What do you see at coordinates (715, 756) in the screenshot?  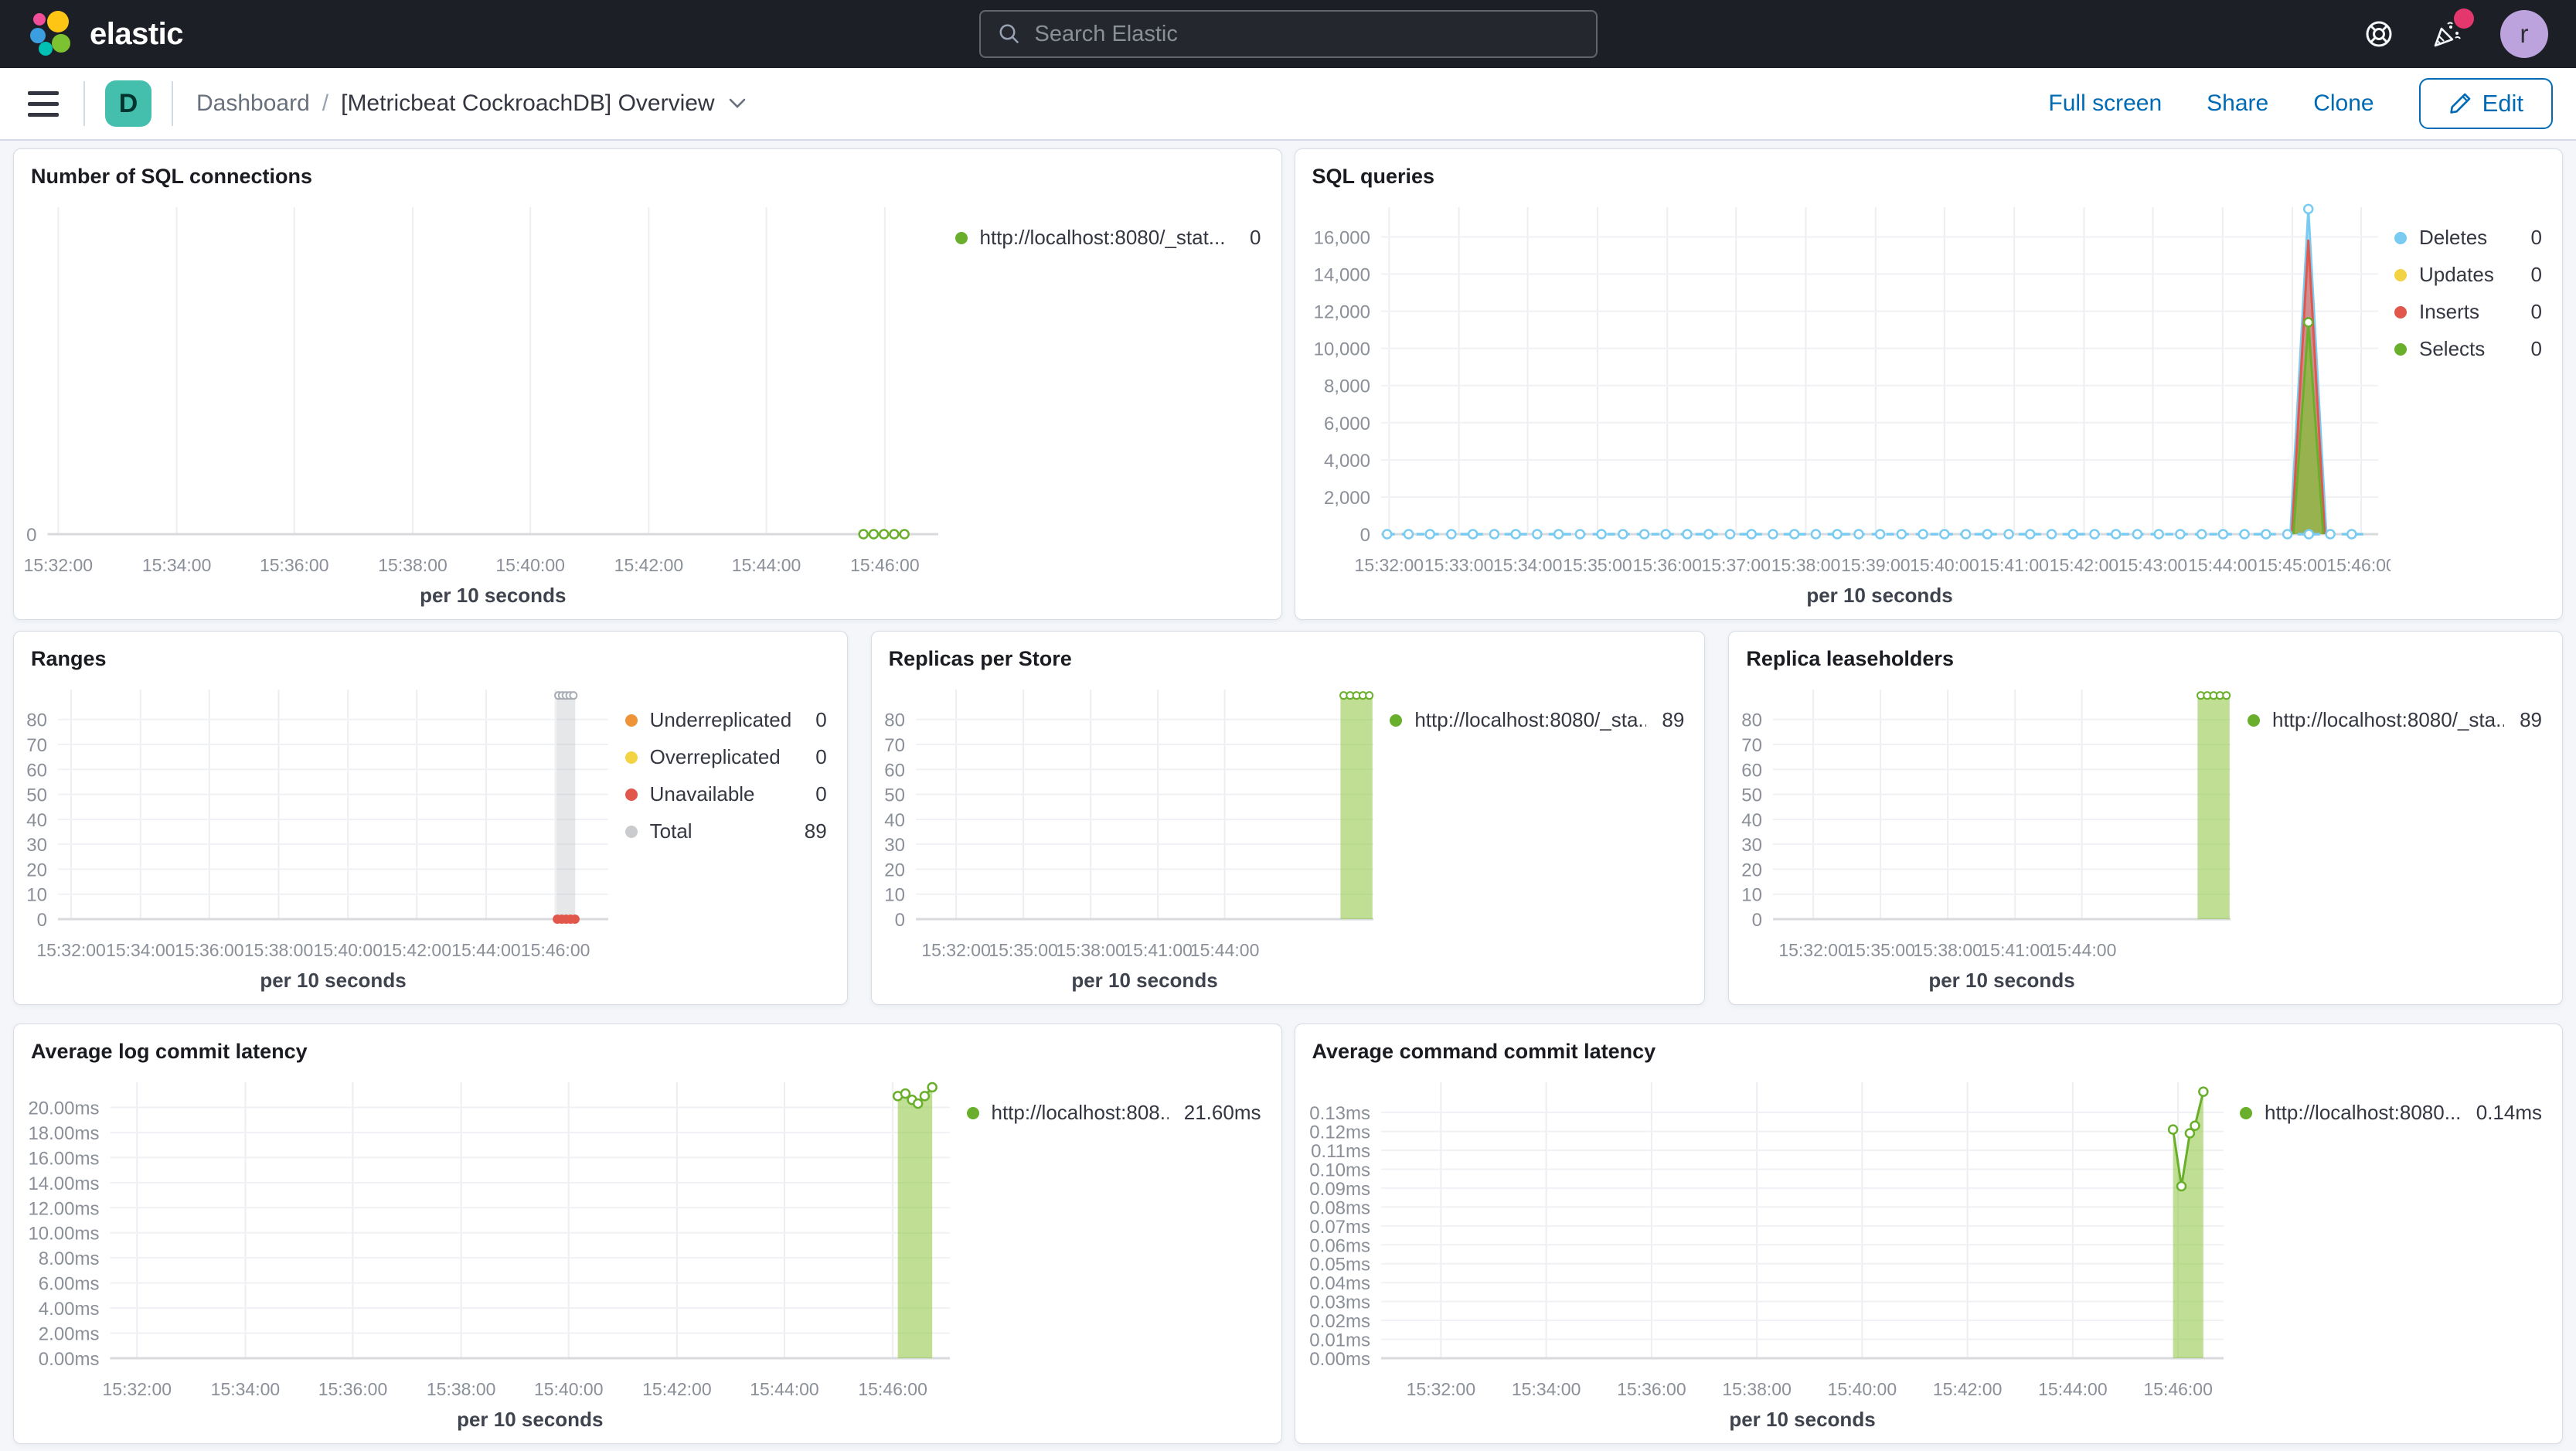 I see `legend-label: Overreplicated` at bounding box center [715, 756].